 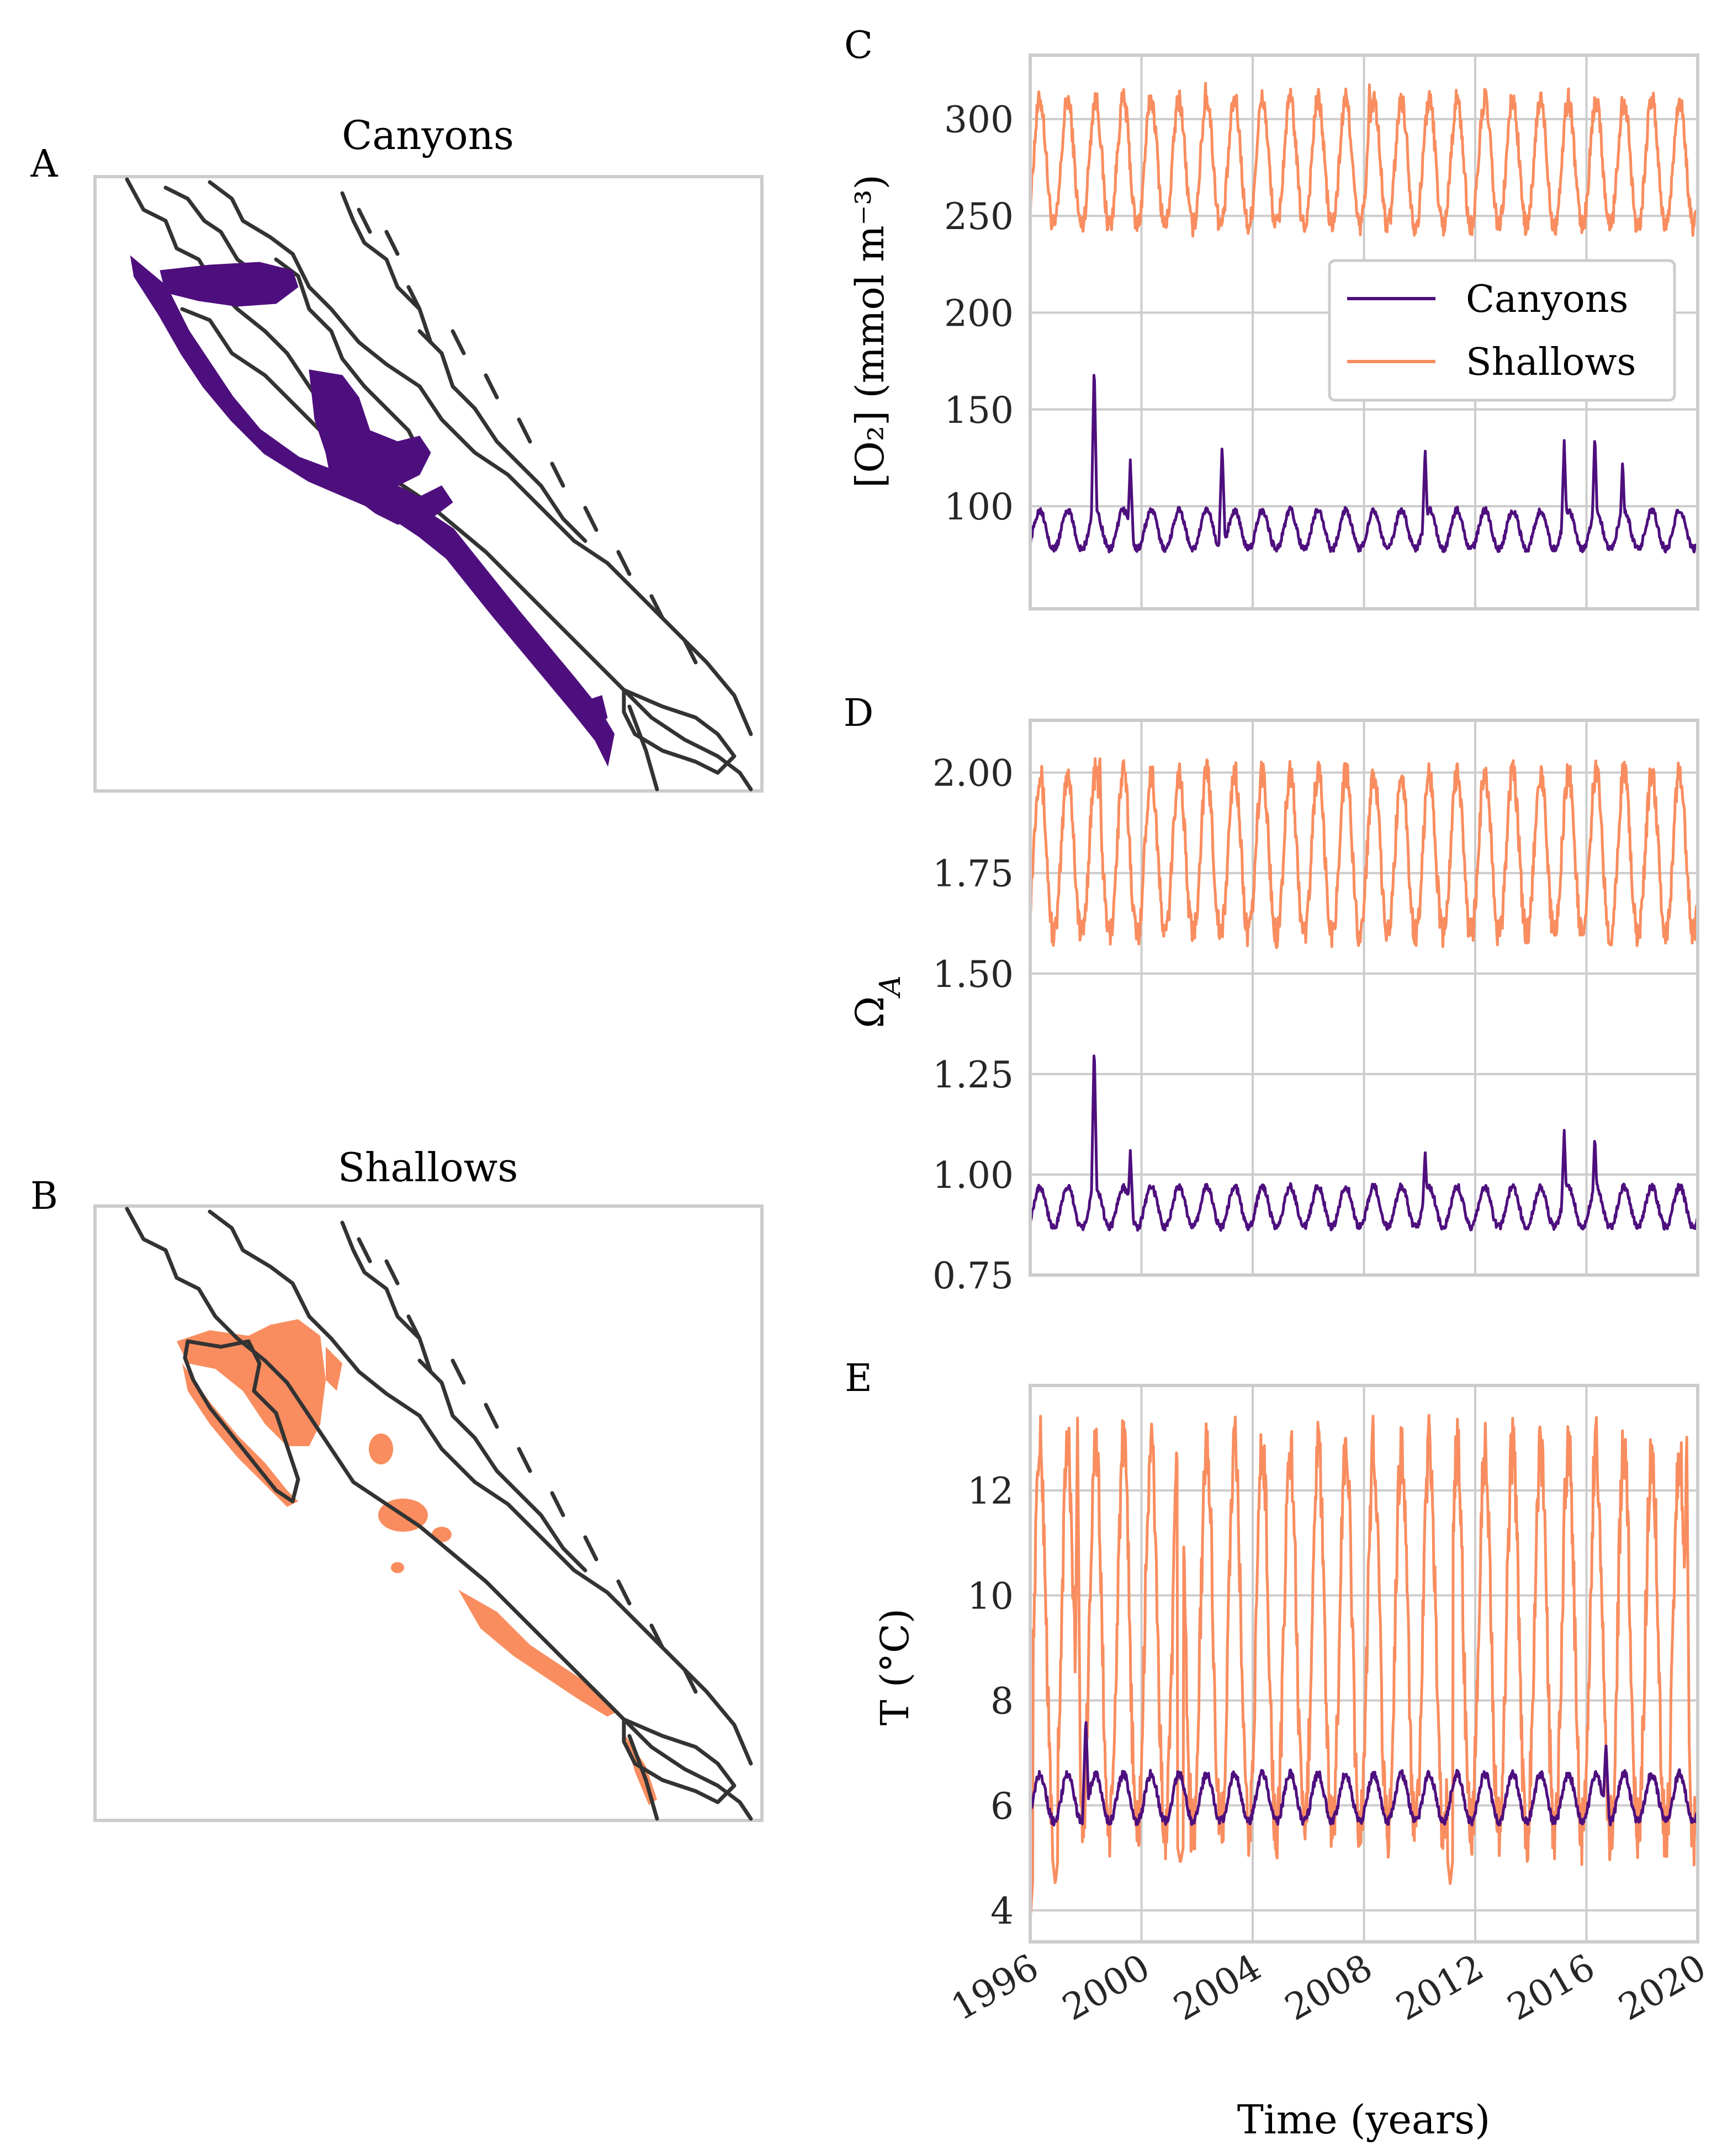 I want to click on chart-aragonite-saturation: 0.75 1.00 1.25 1.50 1.75 2.00, so click(x=1316, y=1008).